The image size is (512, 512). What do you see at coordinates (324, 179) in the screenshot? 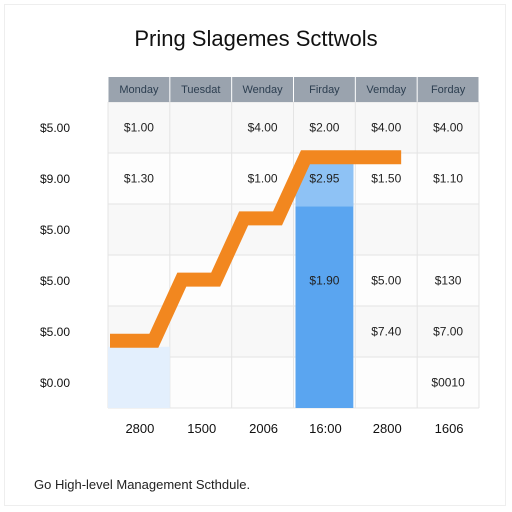
I see `cell-value-label: $2.95` at bounding box center [324, 179].